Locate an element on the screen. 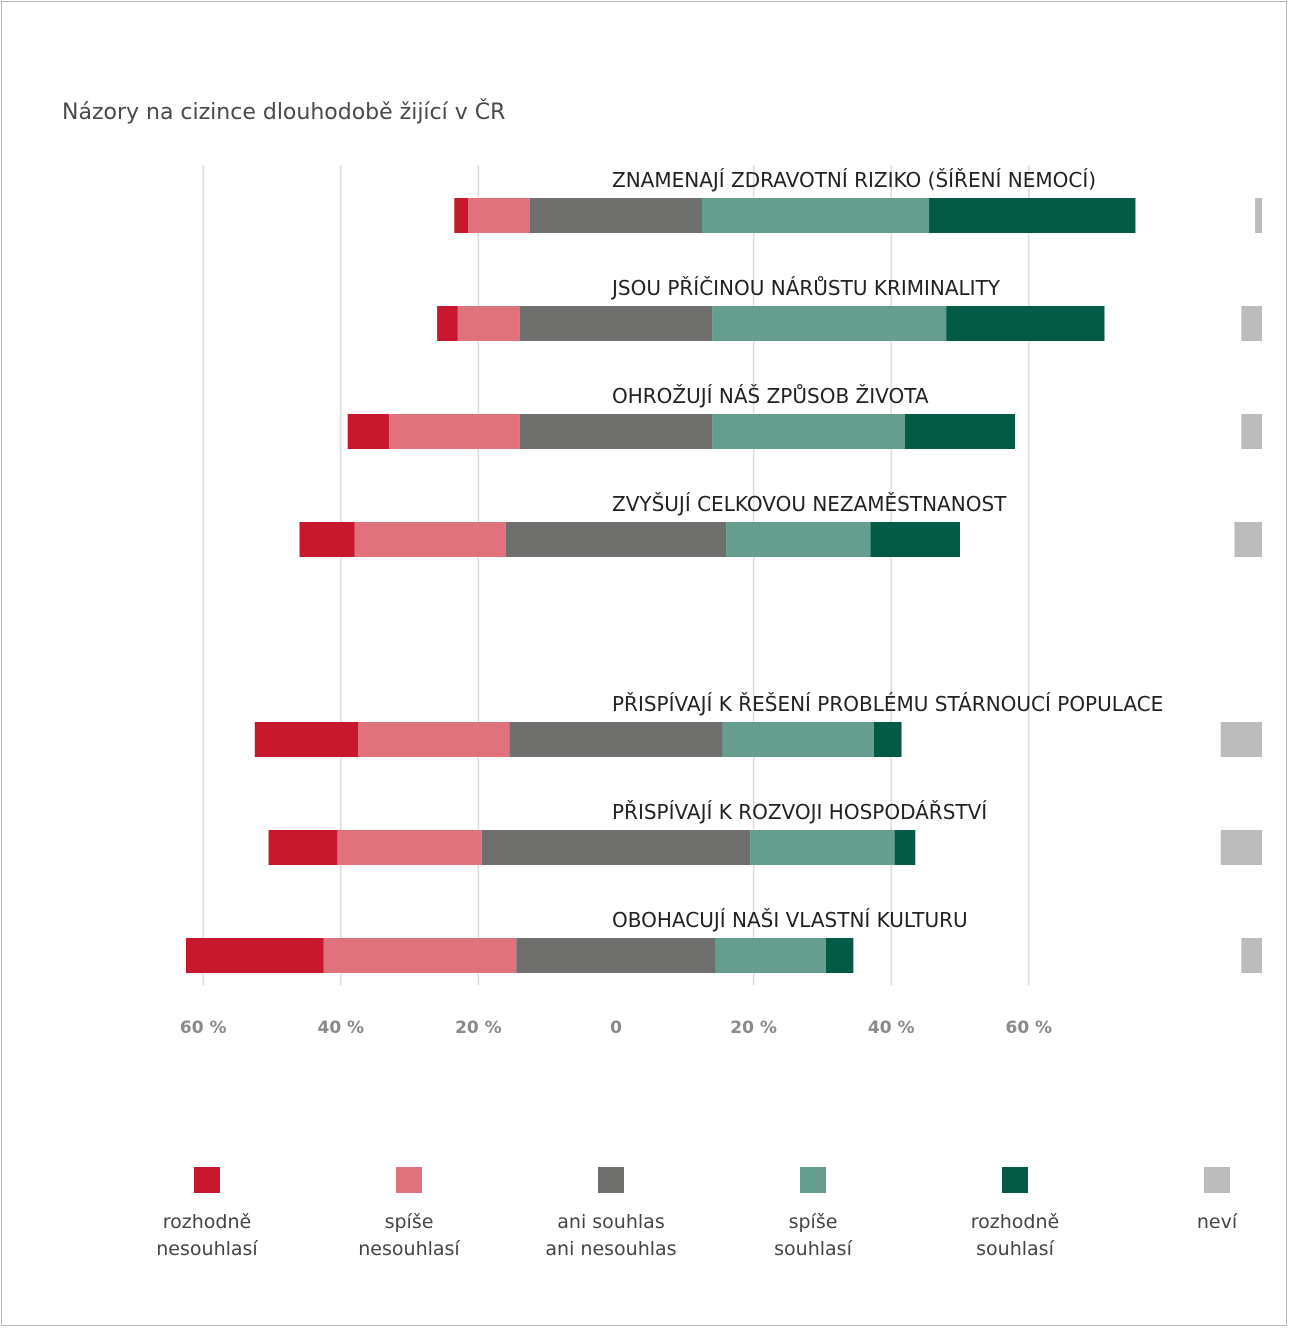  legend-item-spise-souhlasi: spíše souhlasí is located at coordinates (813, 1215).